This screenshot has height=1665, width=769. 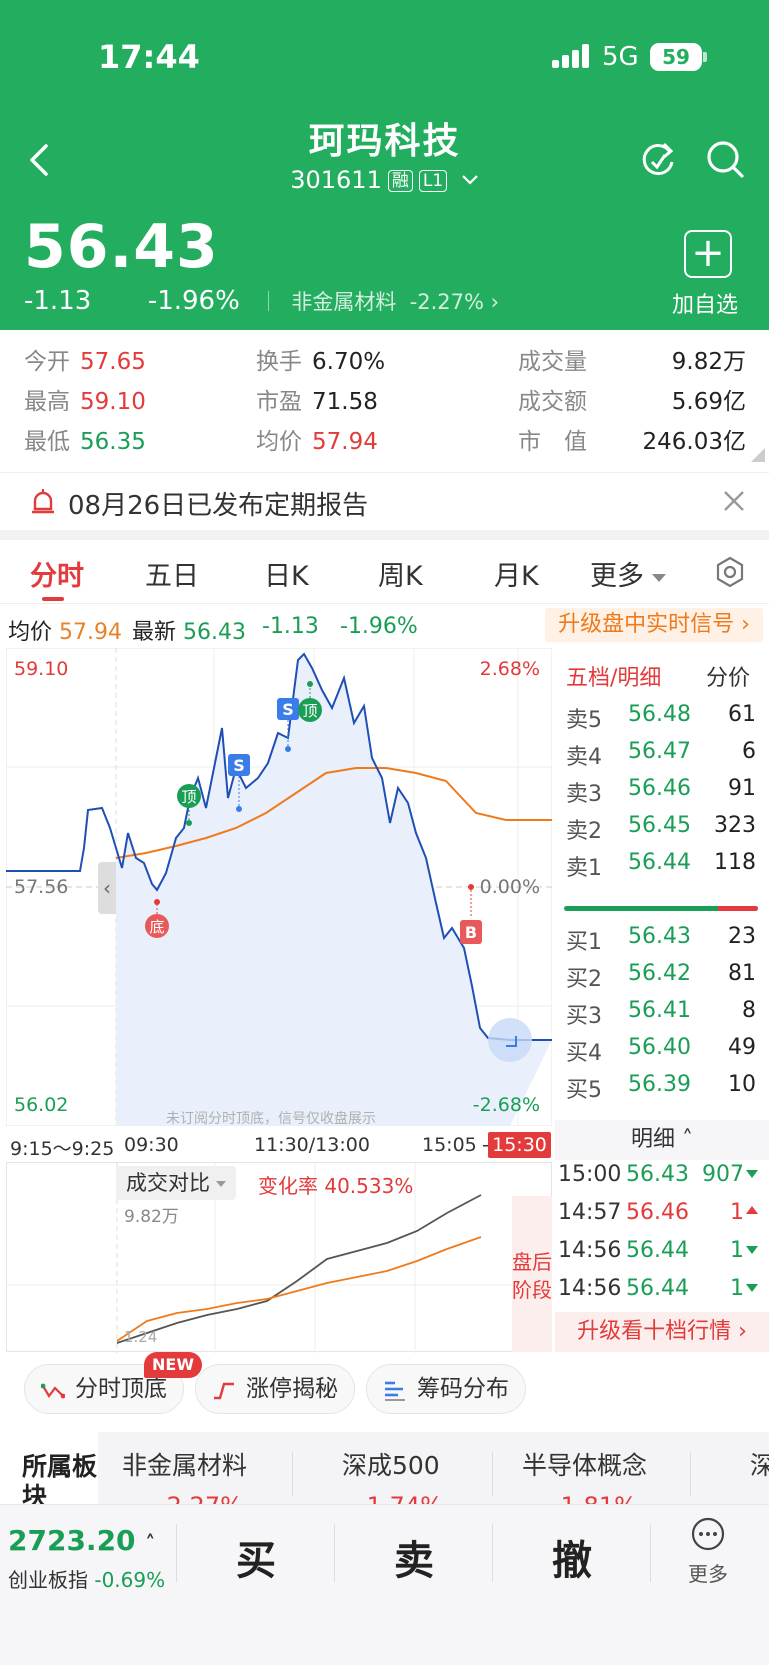 I want to click on ask-row: 卖1 56.44 118, so click(x=661, y=869).